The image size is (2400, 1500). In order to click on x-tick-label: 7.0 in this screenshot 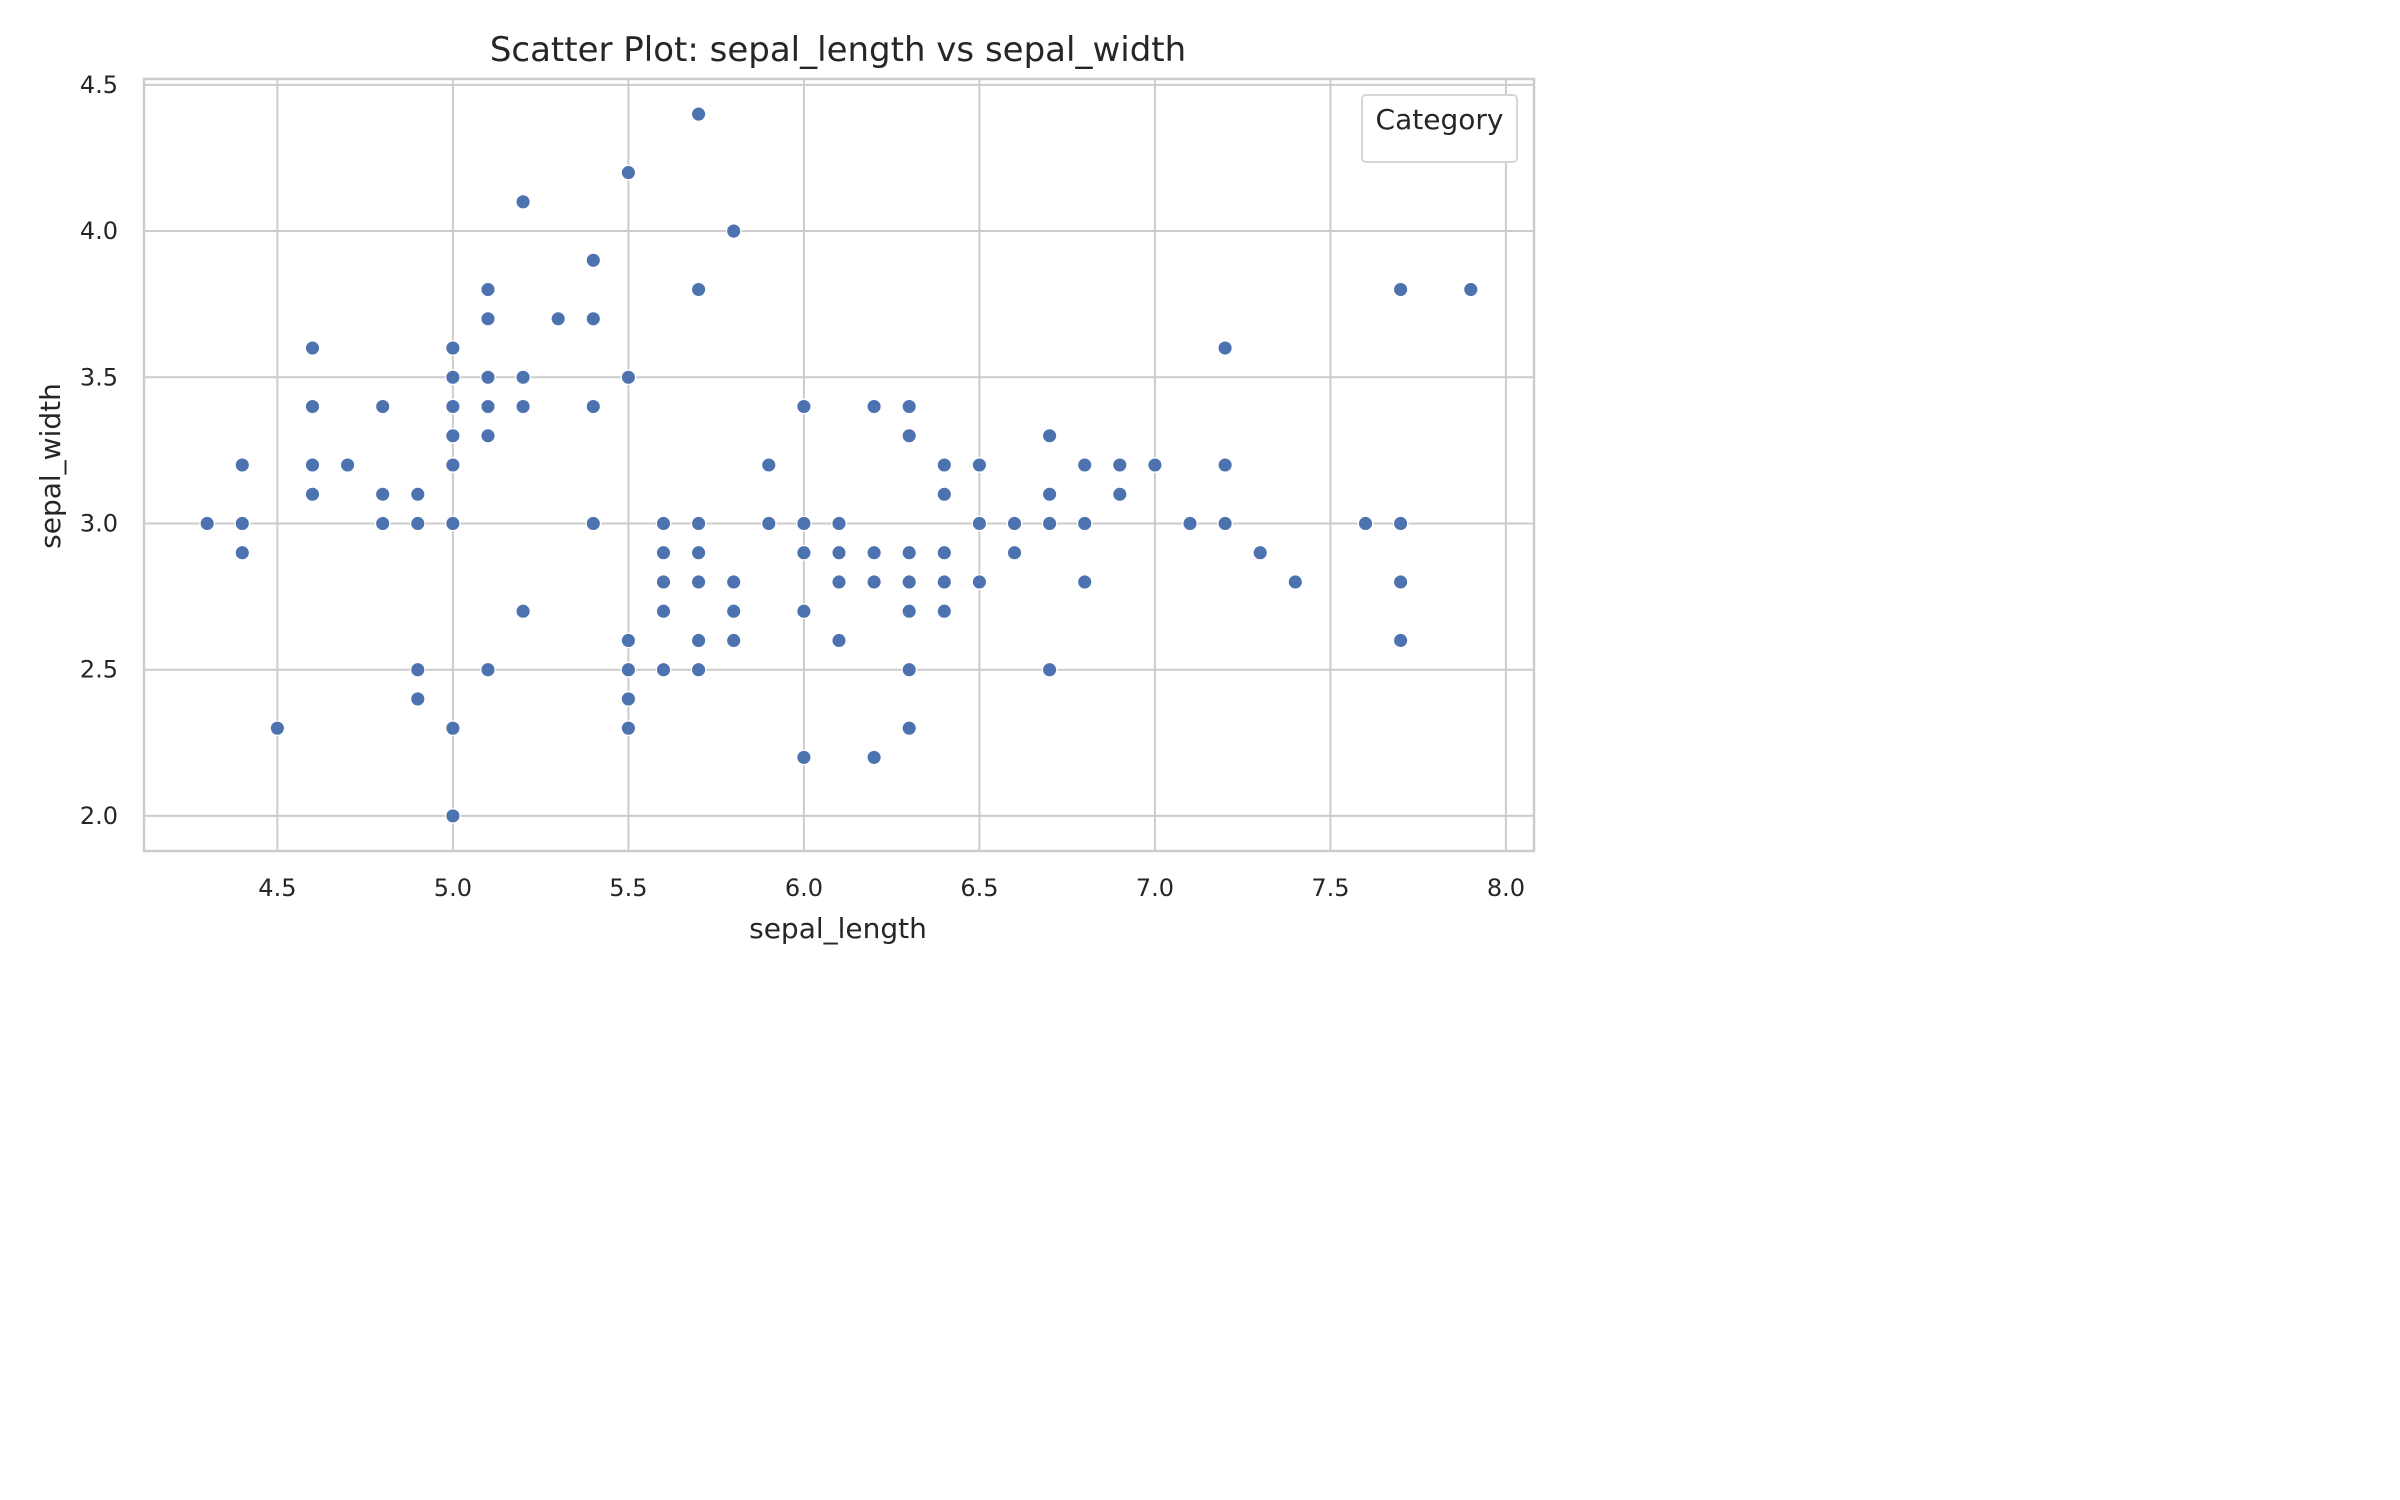, I will do `click(1155, 888)`.